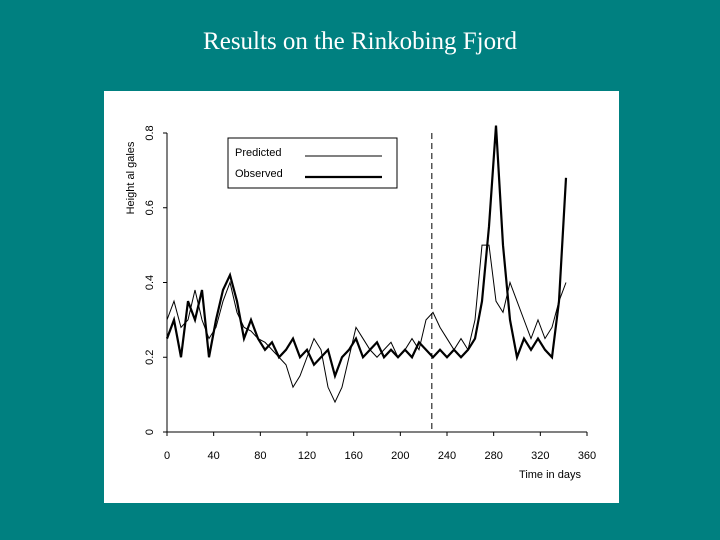 The width and height of the screenshot is (720, 540). What do you see at coordinates (167, 456) in the screenshot?
I see `x-tick-label: 0` at bounding box center [167, 456].